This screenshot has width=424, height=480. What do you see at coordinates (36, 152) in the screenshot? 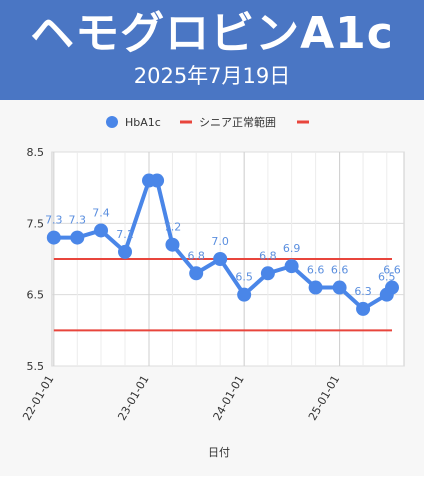
I see `y-tick-label: 8.5` at bounding box center [36, 152].